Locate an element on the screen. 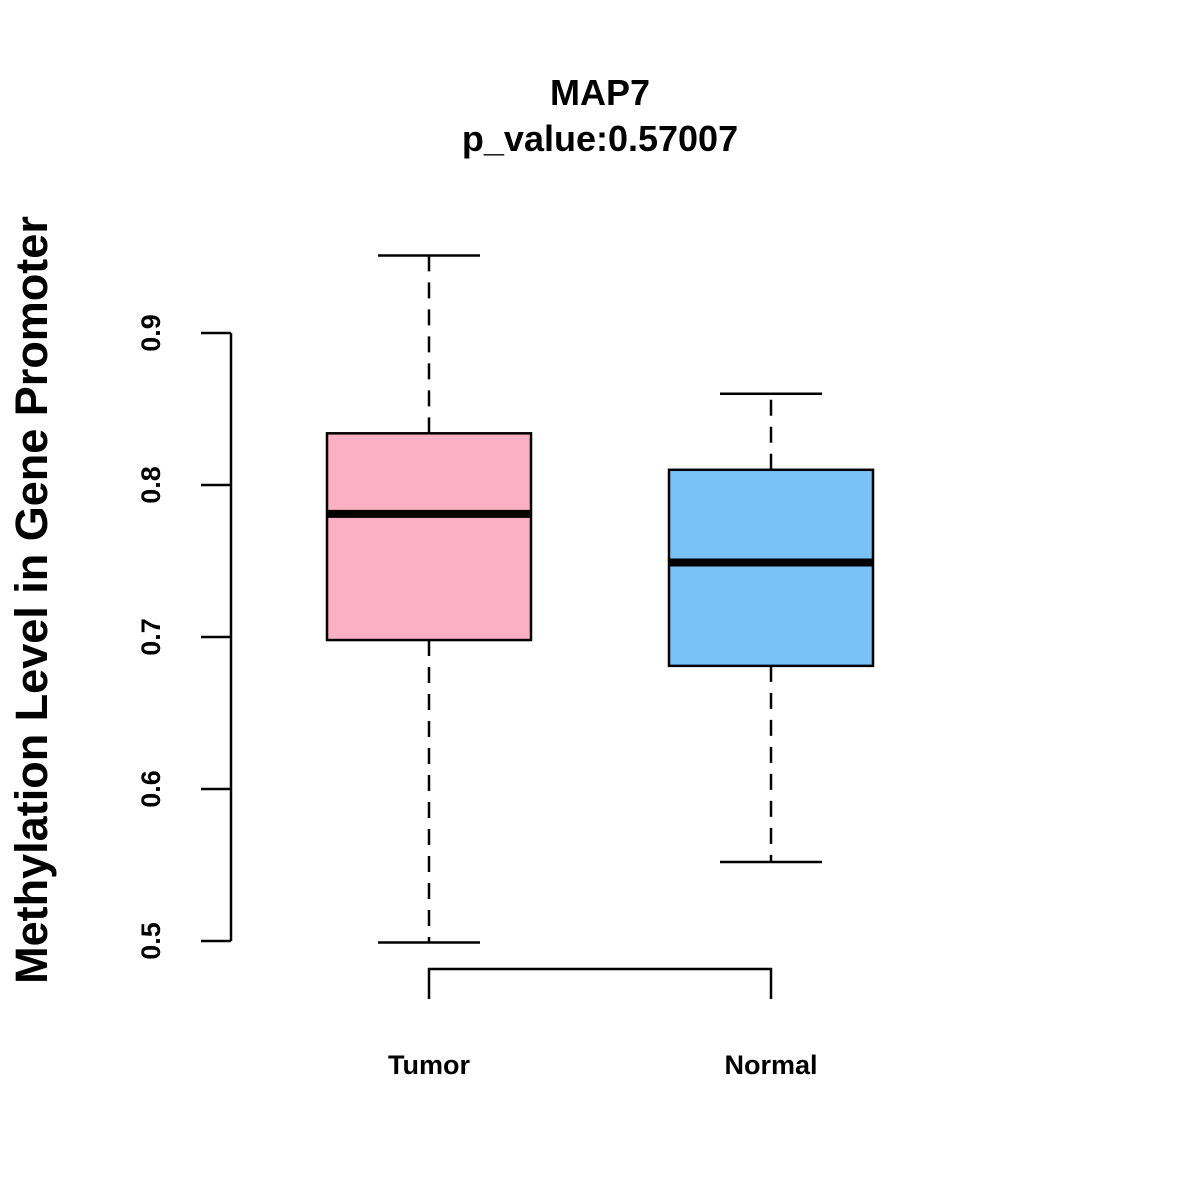 The height and width of the screenshot is (1200, 1200). y-tick-label: 0.9 is located at coordinates (151, 333).